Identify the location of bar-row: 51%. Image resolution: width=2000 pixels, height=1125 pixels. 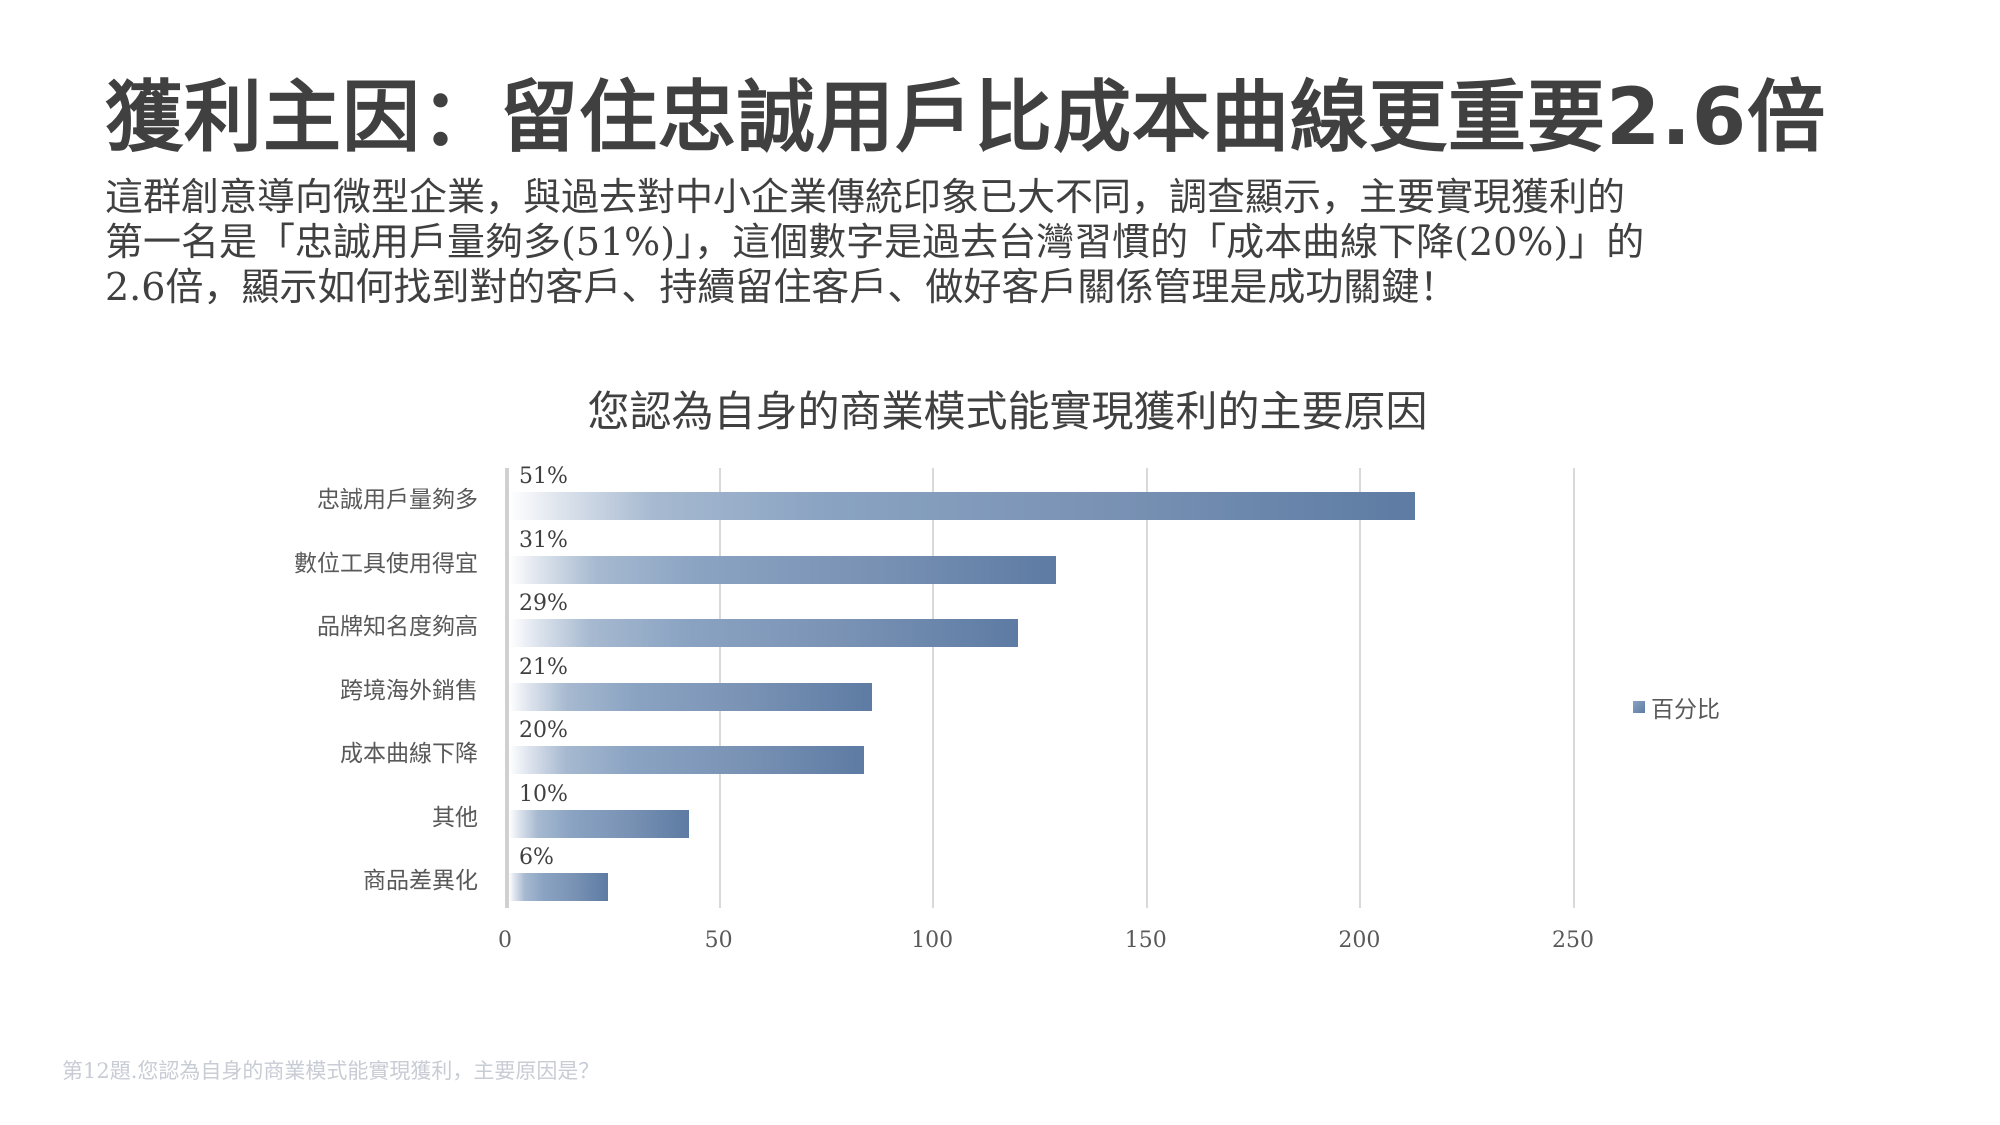
(1039, 493).